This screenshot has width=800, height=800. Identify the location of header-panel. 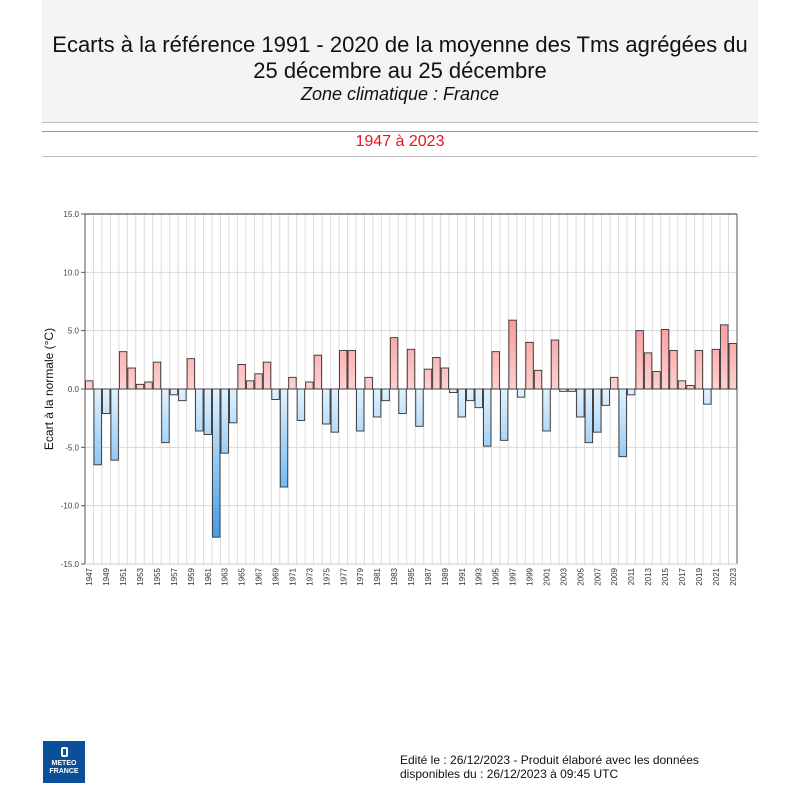
(400, 61).